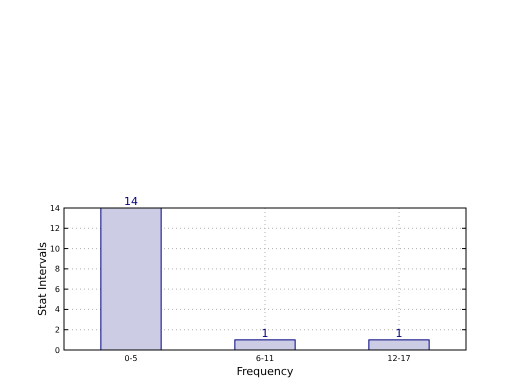 The height and width of the screenshot is (390, 520). Describe the element at coordinates (57, 350) in the screenshot. I see `y-tick-label: 0` at that location.